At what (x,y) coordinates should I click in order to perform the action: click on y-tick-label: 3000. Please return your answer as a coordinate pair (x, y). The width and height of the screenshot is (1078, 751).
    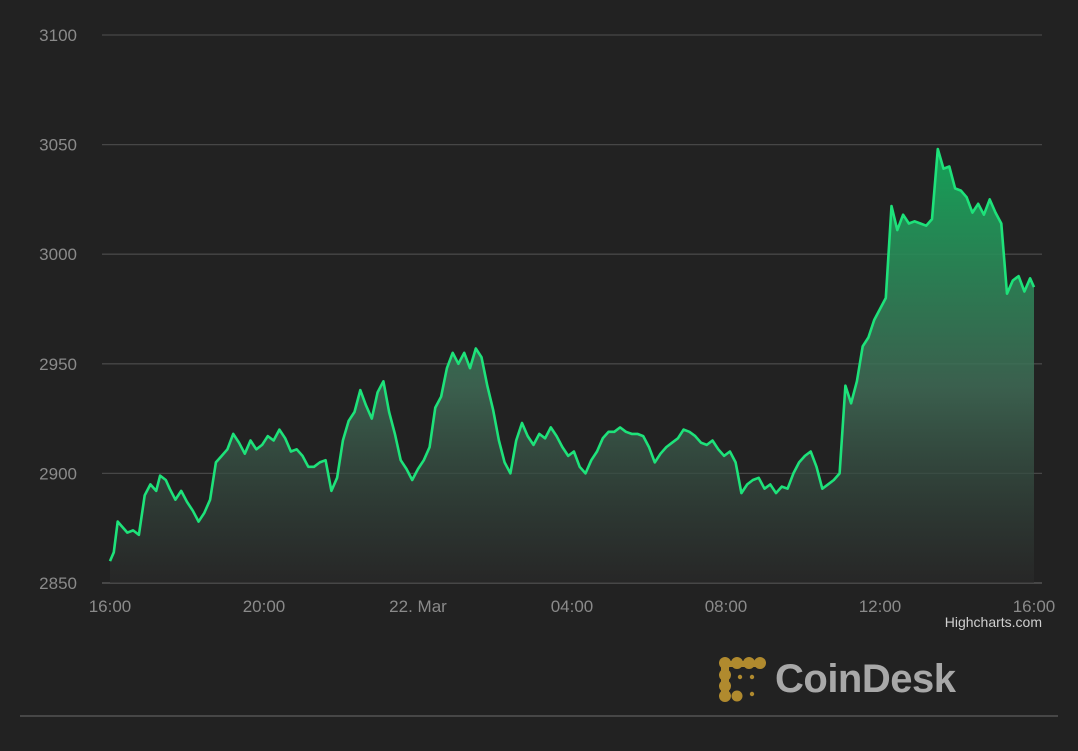
    Looking at the image, I should click on (58, 254).